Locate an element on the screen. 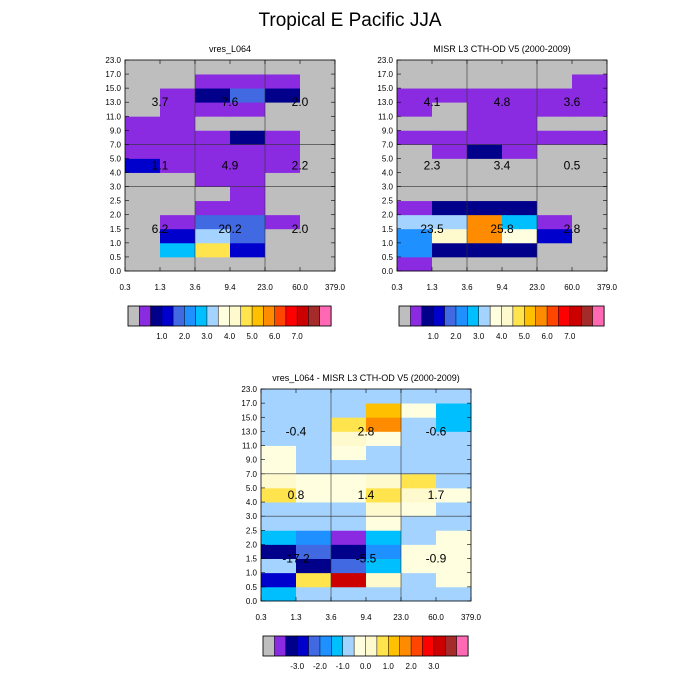  y-tick-label: 13.0 is located at coordinates (113, 102).